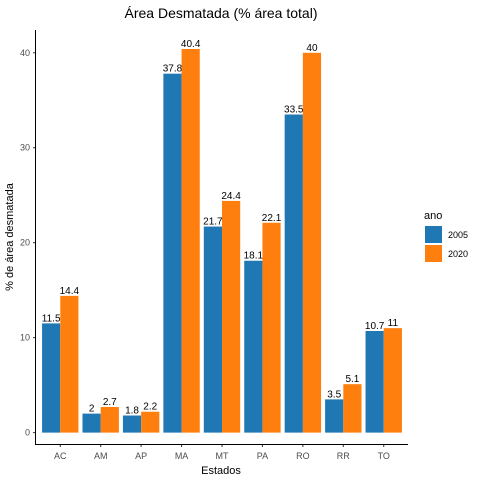  What do you see at coordinates (375, 326) in the screenshot?
I see `data-label-2005-TO: 10.7` at bounding box center [375, 326].